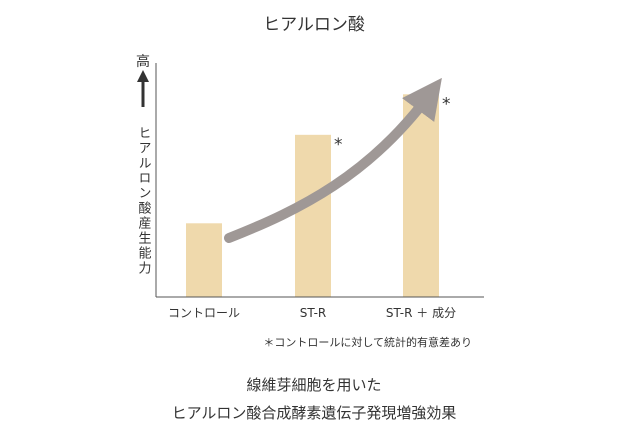 The width and height of the screenshot is (629, 441). Describe the element at coordinates (421, 313) in the screenshot. I see `x-tick-label-3: ST-R ＋ 成分` at that location.